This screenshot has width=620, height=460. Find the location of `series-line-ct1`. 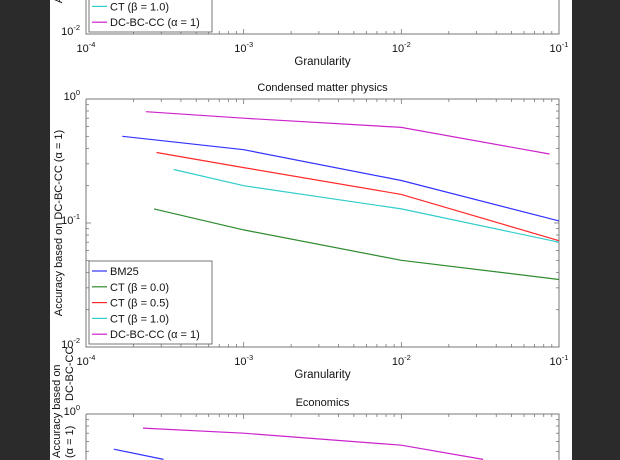

series-line-ct1 is located at coordinates (366, 205).